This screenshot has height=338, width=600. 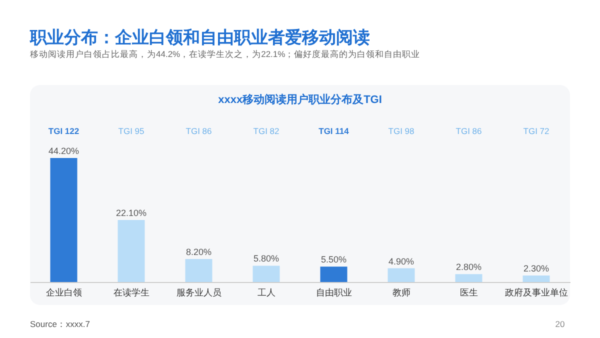 I want to click on text: TGI 98, so click(x=401, y=131).